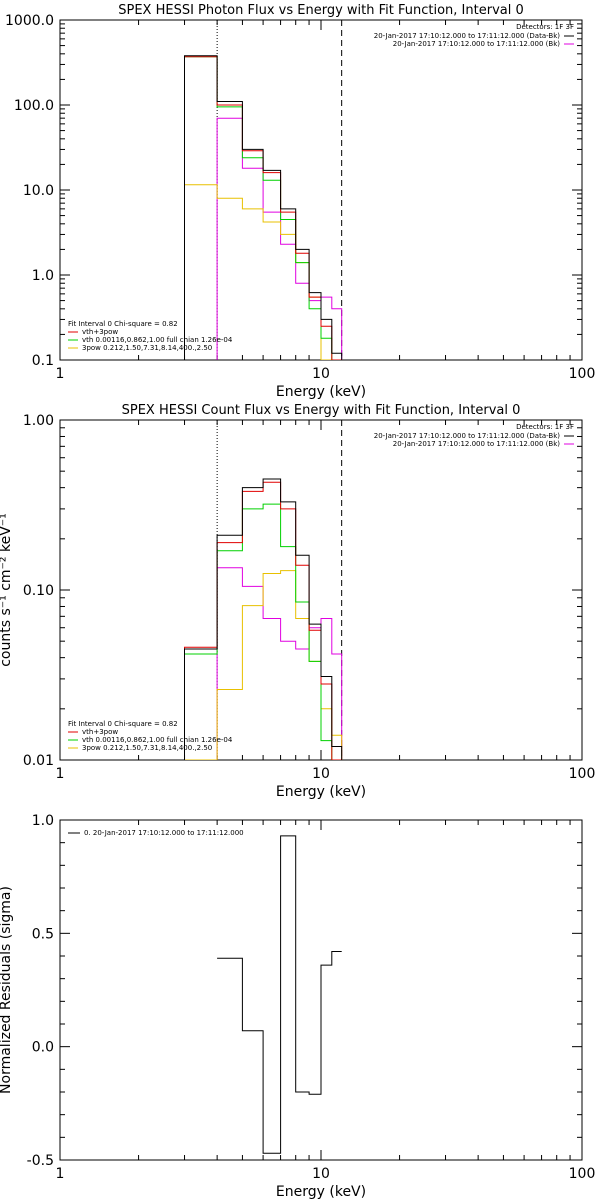 The image size is (600, 1200). I want to click on y-tick-label: 0.5, so click(43, 934).